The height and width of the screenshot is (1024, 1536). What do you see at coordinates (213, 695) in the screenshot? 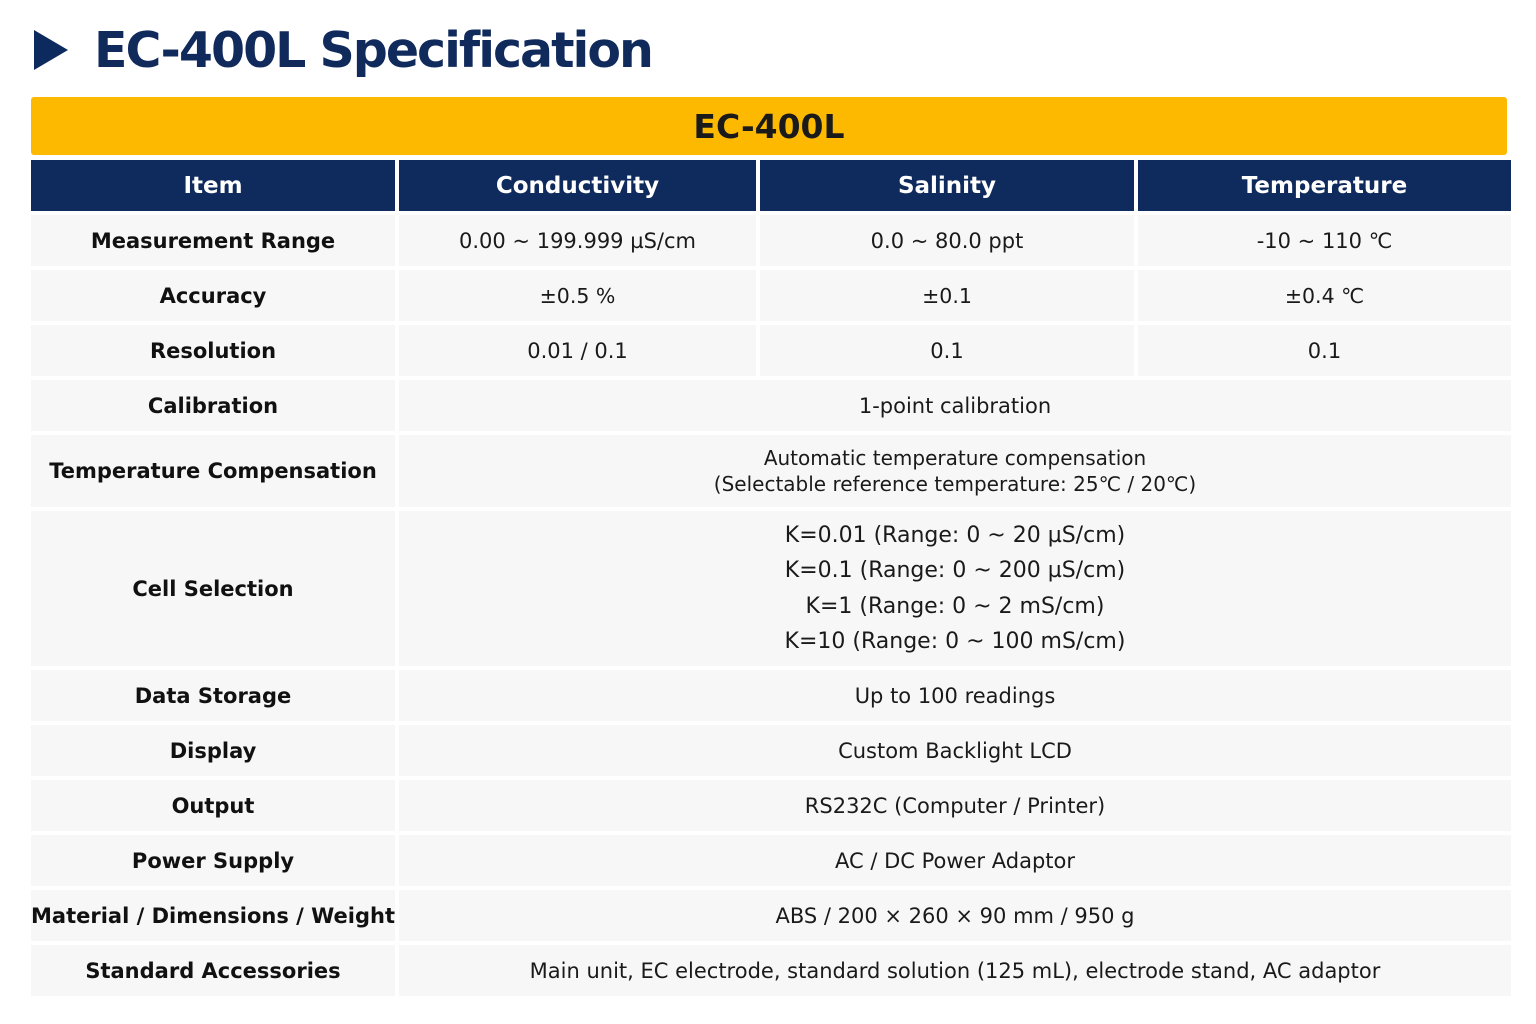
I see `row-label-data-storage: Data Storage` at bounding box center [213, 695].